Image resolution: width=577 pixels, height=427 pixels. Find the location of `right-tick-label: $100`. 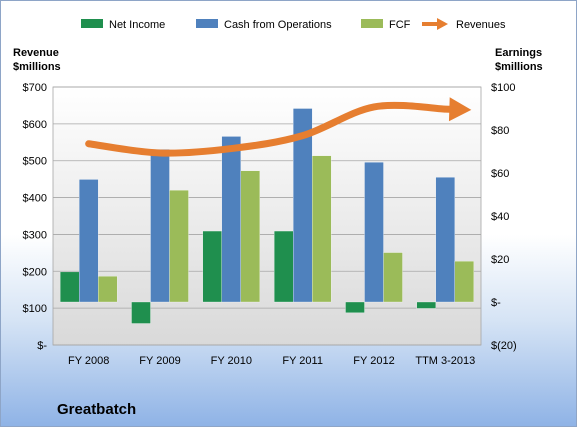

right-tick-label: $100 is located at coordinates (503, 88).